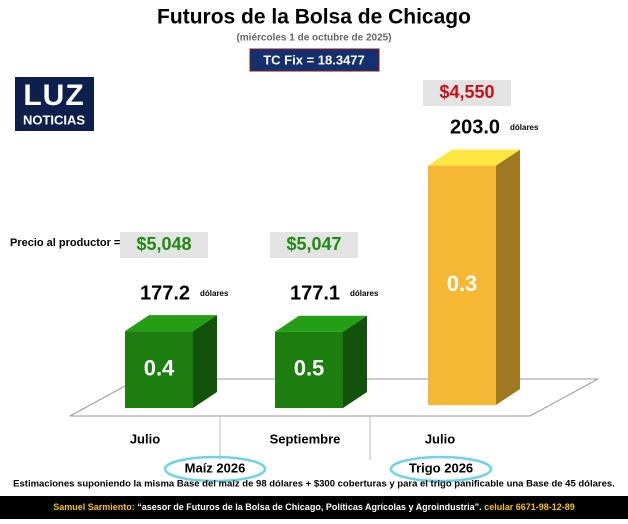 The image size is (628, 524). I want to click on group-label: Maíz 2026, so click(215, 467).